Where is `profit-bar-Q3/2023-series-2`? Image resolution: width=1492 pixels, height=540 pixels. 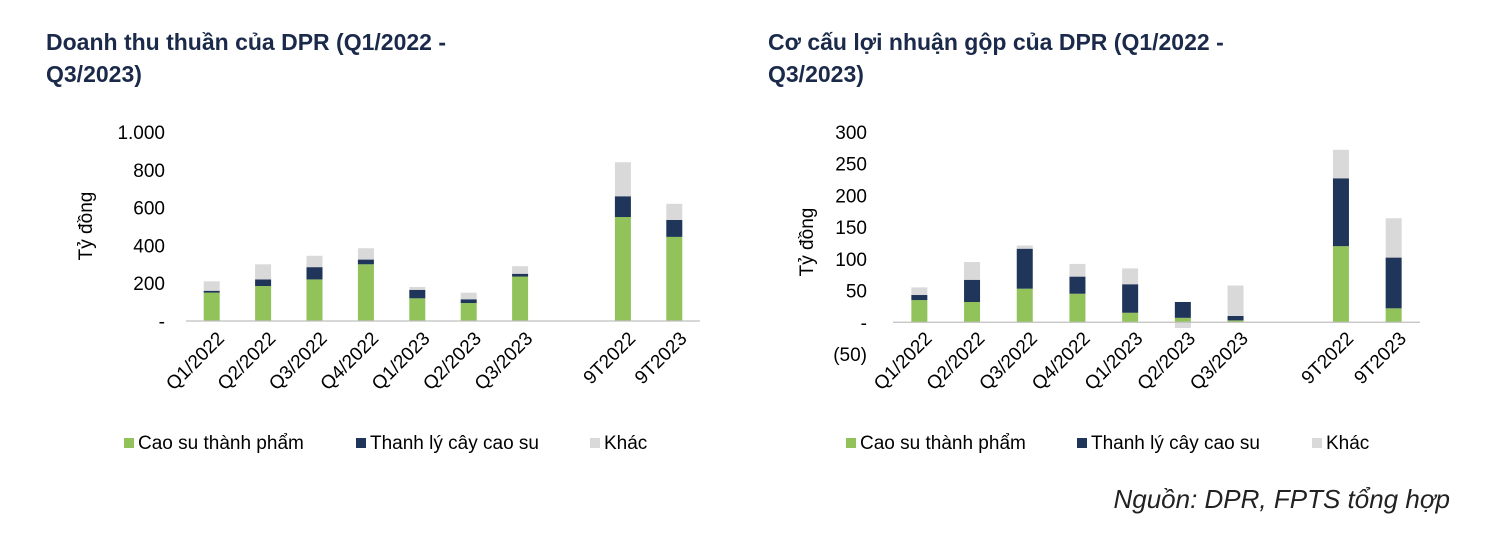
profit-bar-Q3/2023-series-2 is located at coordinates (1235, 300).